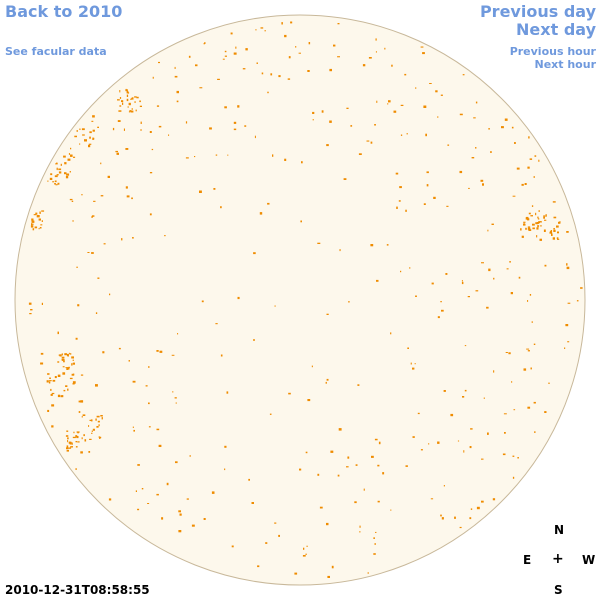 This screenshot has width=600, height=600. What do you see at coordinates (552, 51) in the screenshot?
I see `previous-hour-link: Previous hour` at bounding box center [552, 51].